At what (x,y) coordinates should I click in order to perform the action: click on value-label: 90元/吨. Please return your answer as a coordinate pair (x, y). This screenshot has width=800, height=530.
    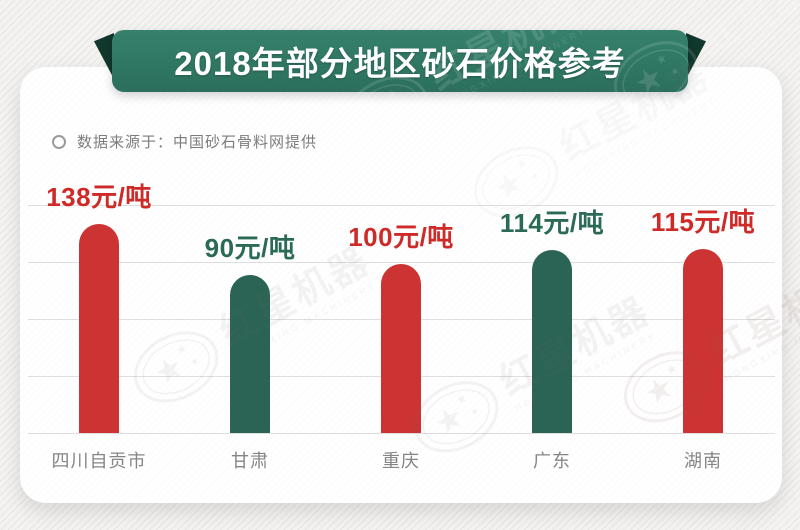
    Looking at the image, I should click on (250, 248).